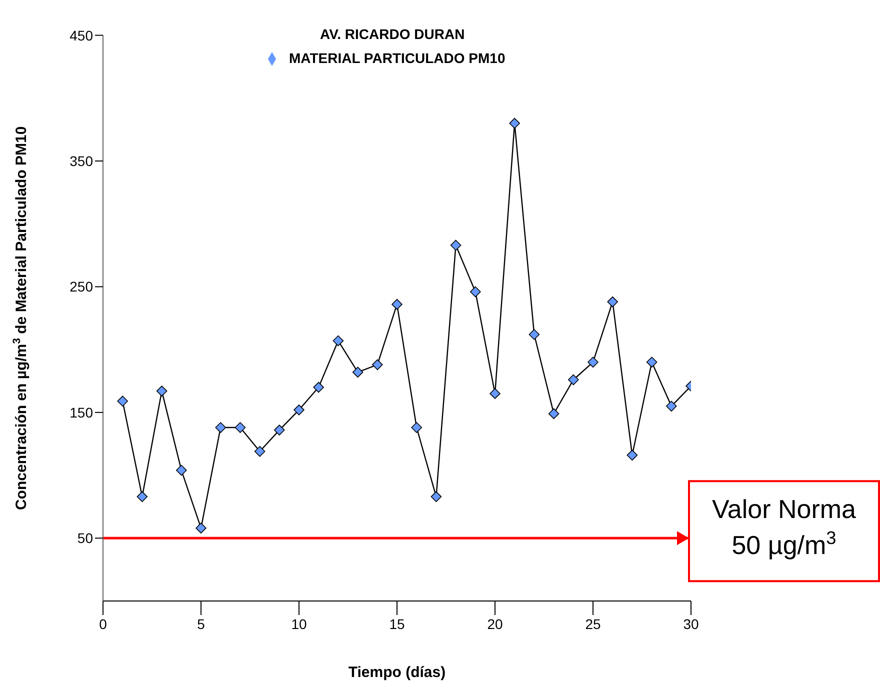 This screenshot has width=880, height=685. I want to click on ref-line-label: Valor Norma 50 µg/m$^{3}$, so click(784, 527).